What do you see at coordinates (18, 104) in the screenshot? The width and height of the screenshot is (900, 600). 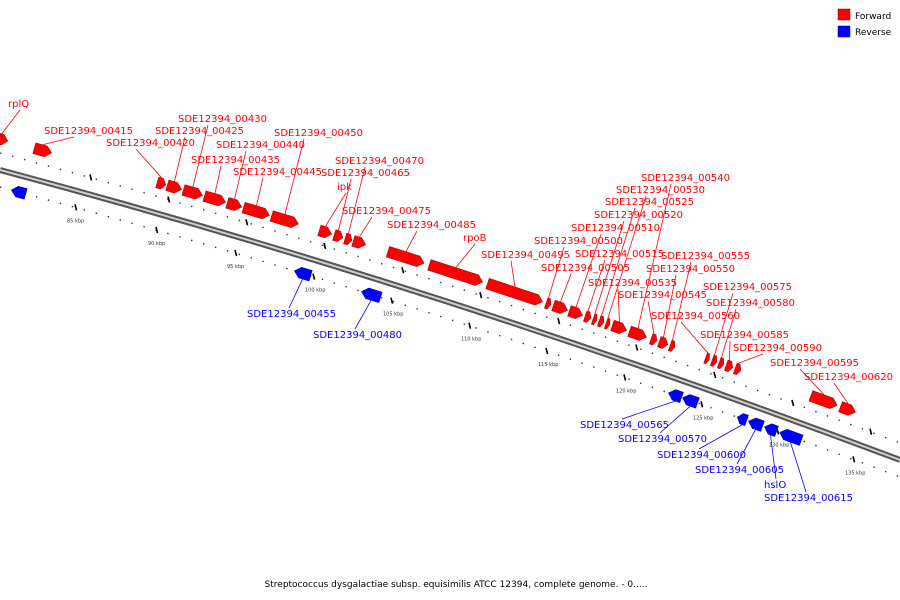 I see `forward-gene-label: rplQ` at bounding box center [18, 104].